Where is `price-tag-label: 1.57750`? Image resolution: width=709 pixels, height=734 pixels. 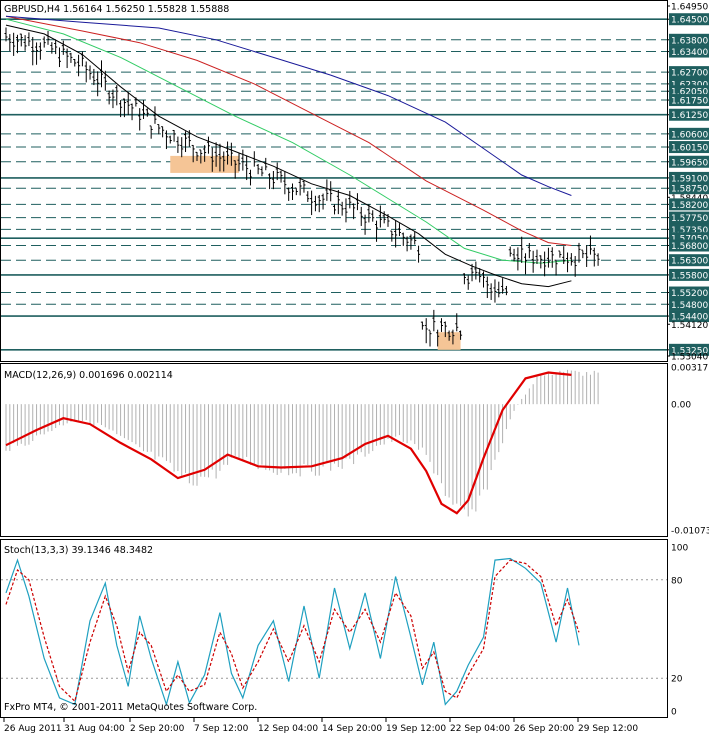 price-tag-label: 1.57750 is located at coordinates (689, 219).